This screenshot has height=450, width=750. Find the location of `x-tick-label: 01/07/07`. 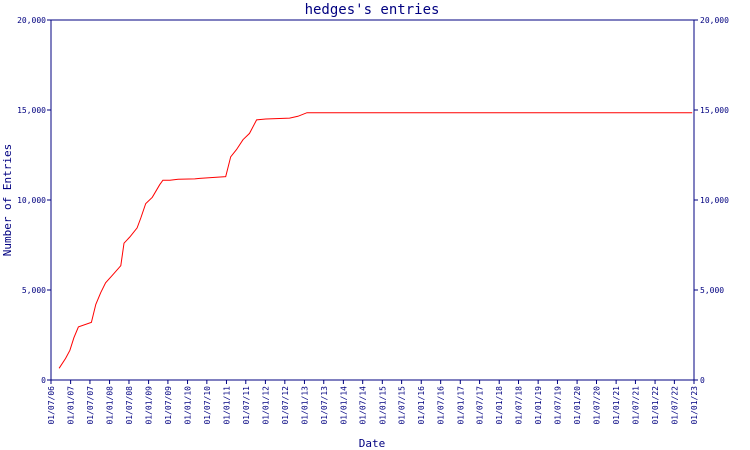

x-tick-label: 01/07/07 is located at coordinates (90, 405).